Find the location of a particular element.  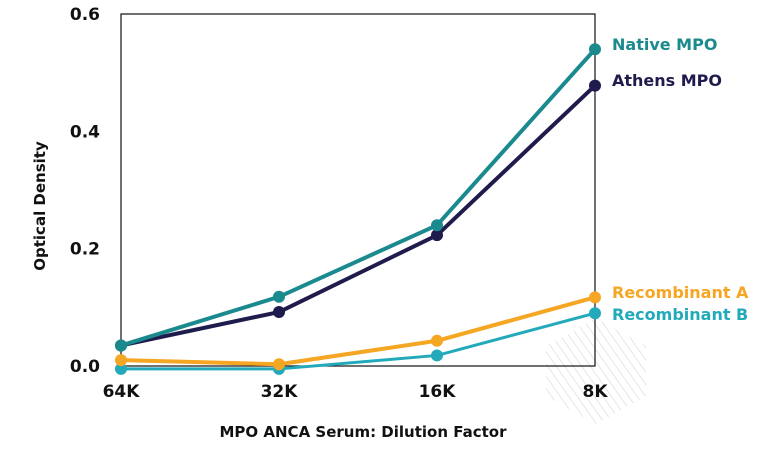

series-recombinant-b is located at coordinates (358, 341).